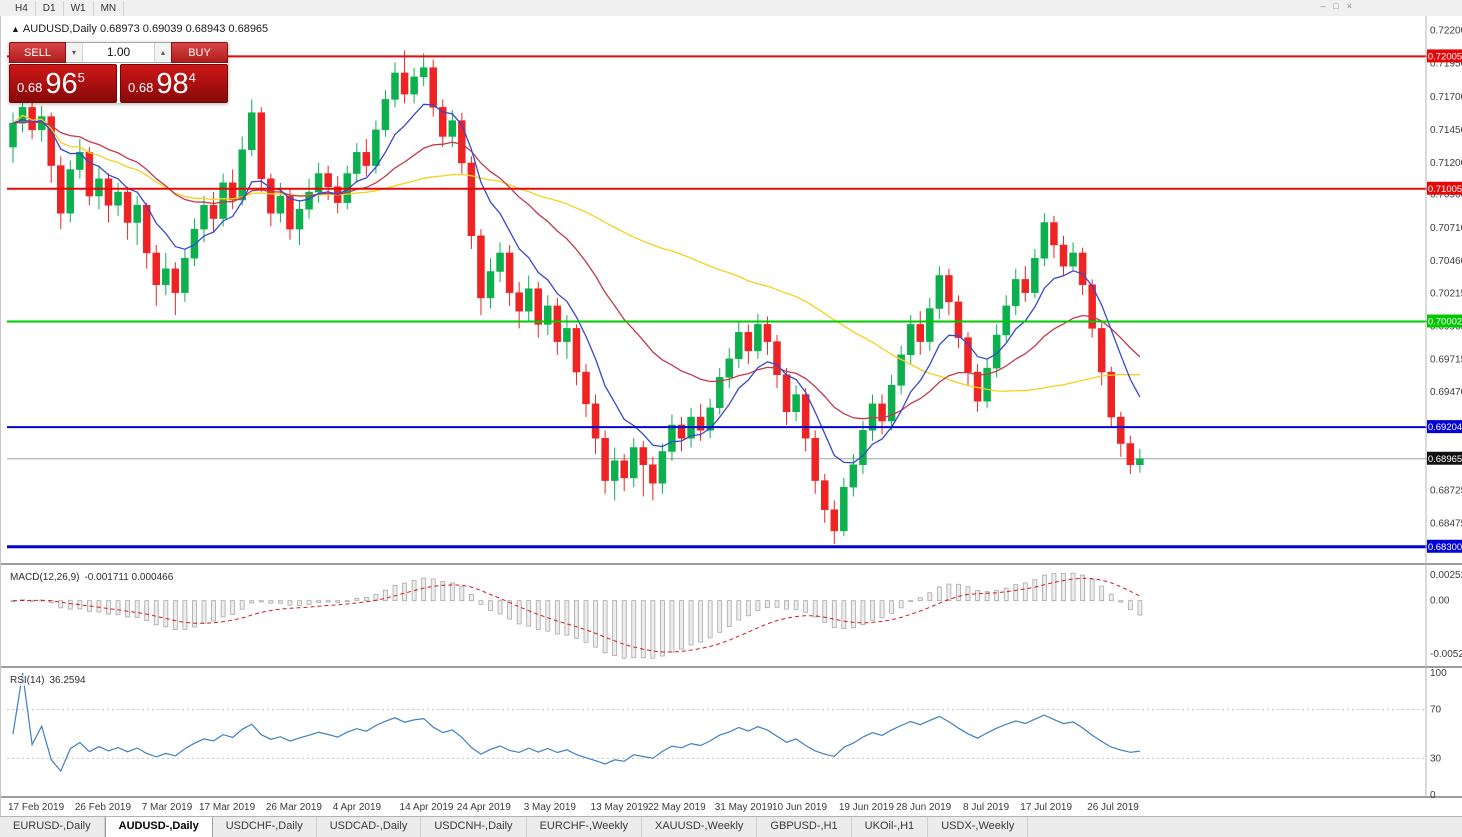 This screenshot has height=837, width=1462. I want to click on rsi-indicator-label: RSI(14) 36.2594, so click(48, 680).